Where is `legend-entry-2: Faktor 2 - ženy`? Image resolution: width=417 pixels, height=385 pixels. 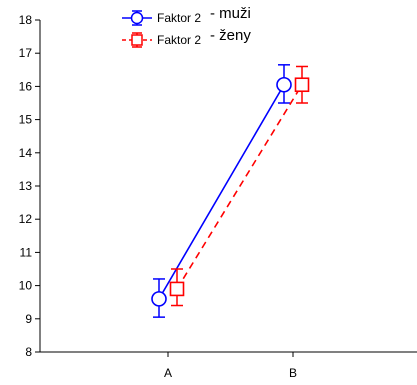
legend-entry-2: Faktor 2 - ženy is located at coordinates (186, 37).